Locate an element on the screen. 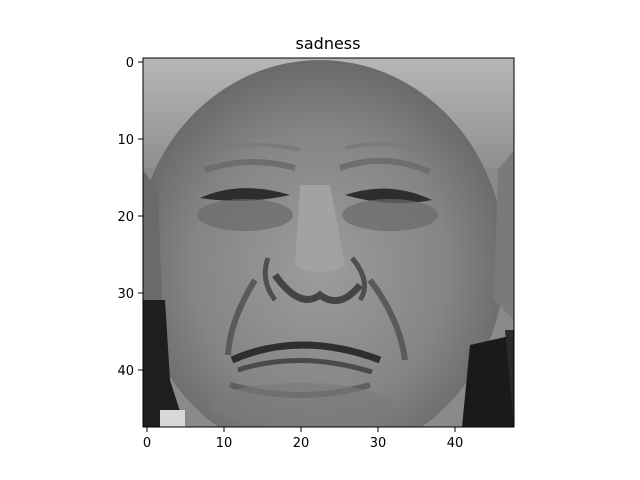  x-tick-label: 20 is located at coordinates (301, 443).